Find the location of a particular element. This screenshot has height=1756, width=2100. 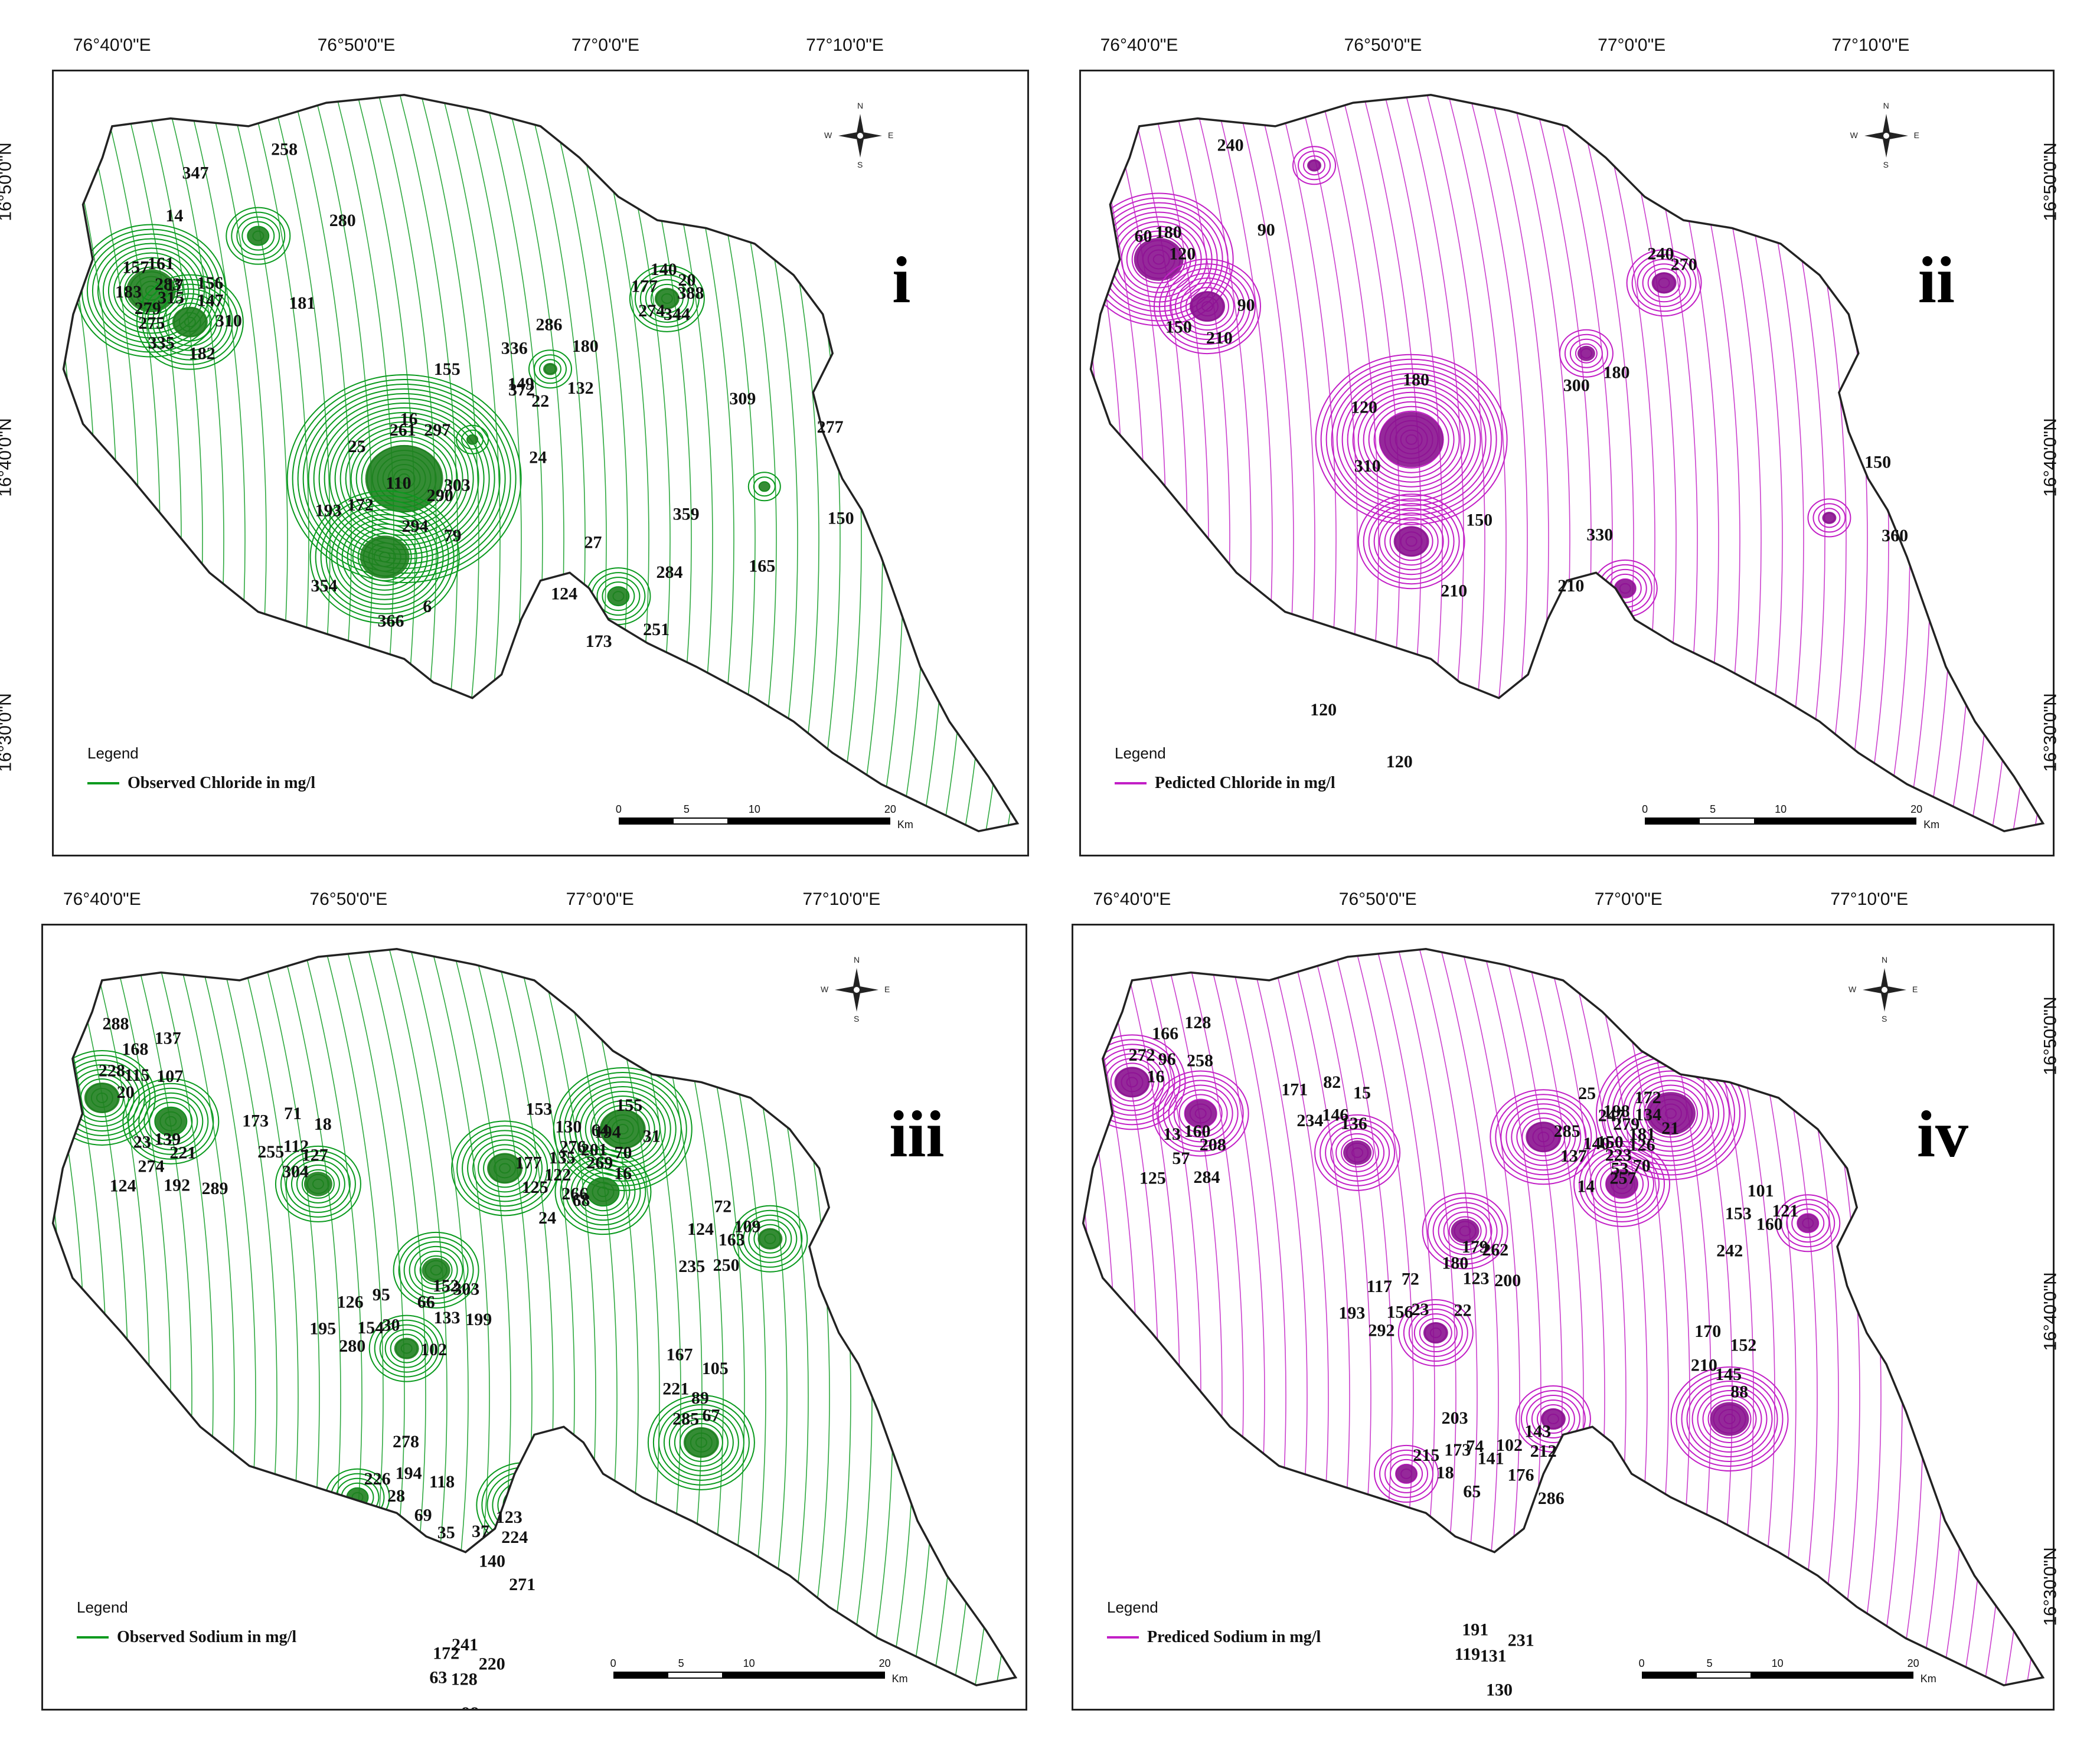

contour-value-label: 140 is located at coordinates (664, 269).